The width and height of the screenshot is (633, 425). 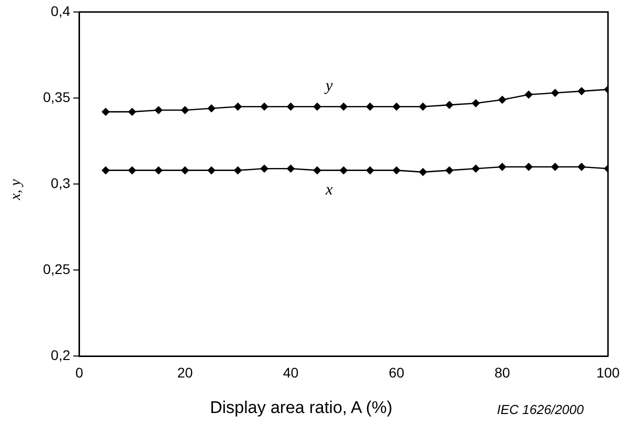 I want to click on text: IEC 1626/2000, so click(x=540, y=409).